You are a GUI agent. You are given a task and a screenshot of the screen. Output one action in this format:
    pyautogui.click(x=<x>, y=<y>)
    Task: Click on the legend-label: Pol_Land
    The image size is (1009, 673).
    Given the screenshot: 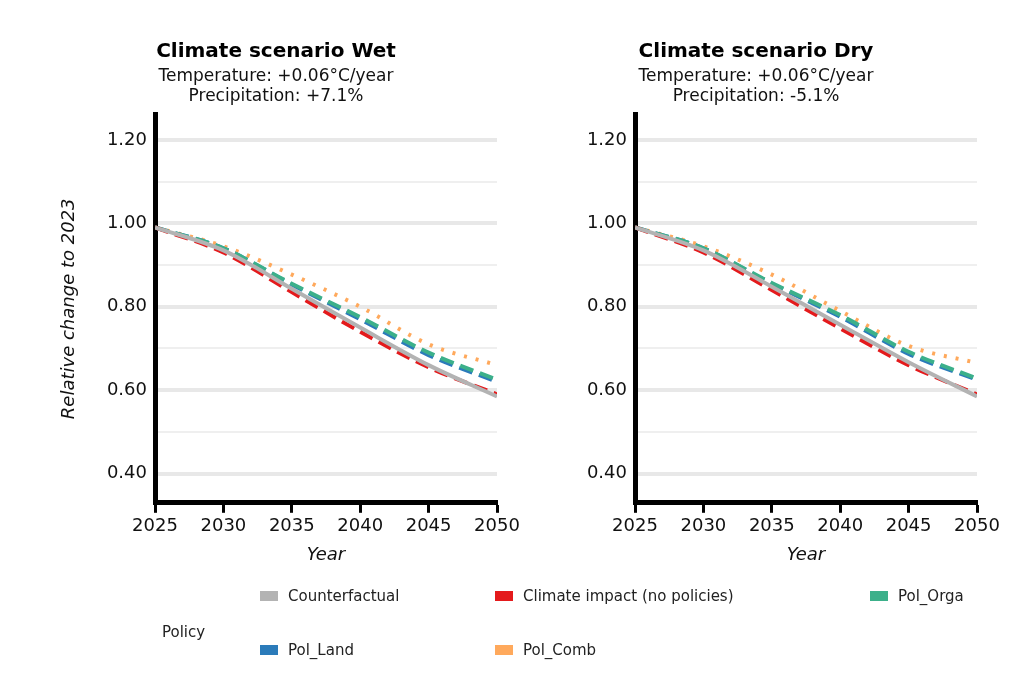 What is the action you would take?
    pyautogui.click(x=321, y=650)
    